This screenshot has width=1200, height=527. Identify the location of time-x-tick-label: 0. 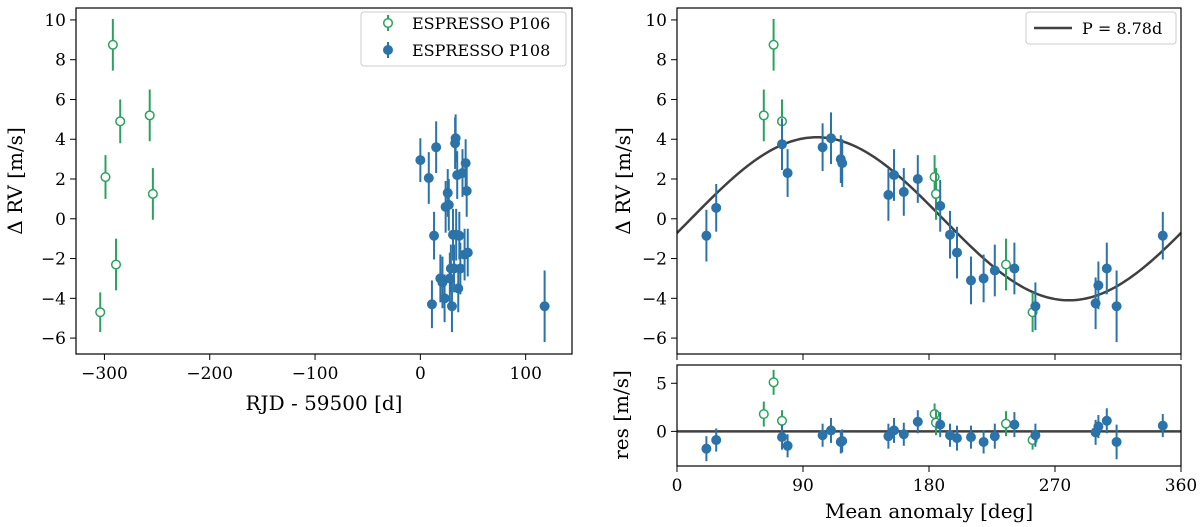
(420, 374).